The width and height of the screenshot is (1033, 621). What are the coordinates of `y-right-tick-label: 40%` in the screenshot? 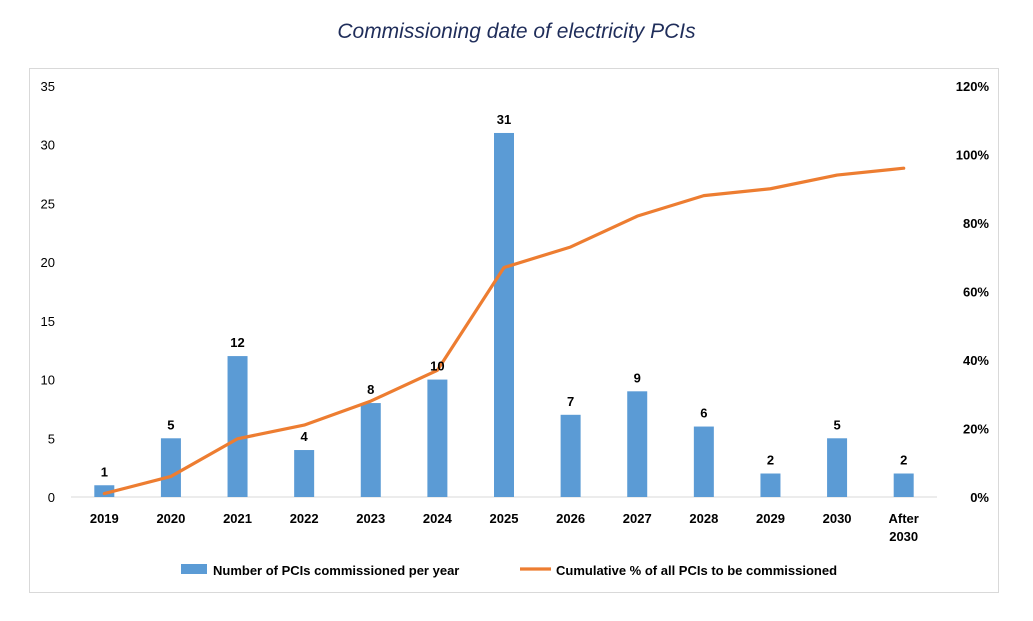 It's located at (976, 360).